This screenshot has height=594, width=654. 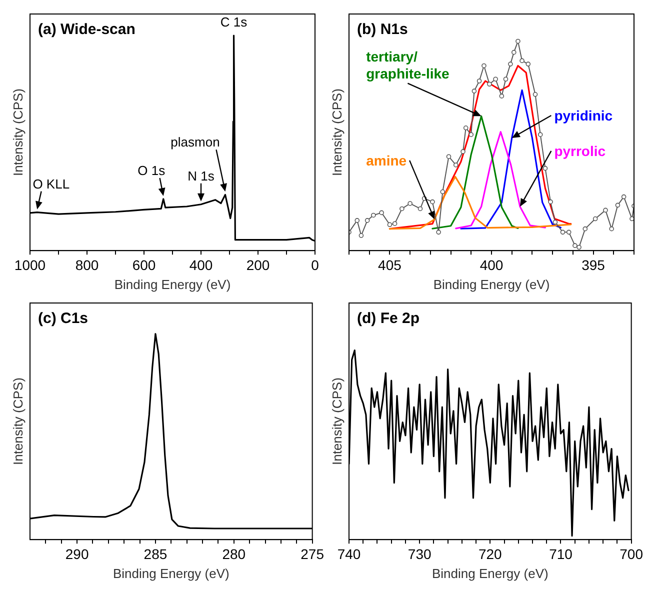 What do you see at coordinates (388, 318) in the screenshot?
I see `chart-title: (d) Fe 2p` at bounding box center [388, 318].